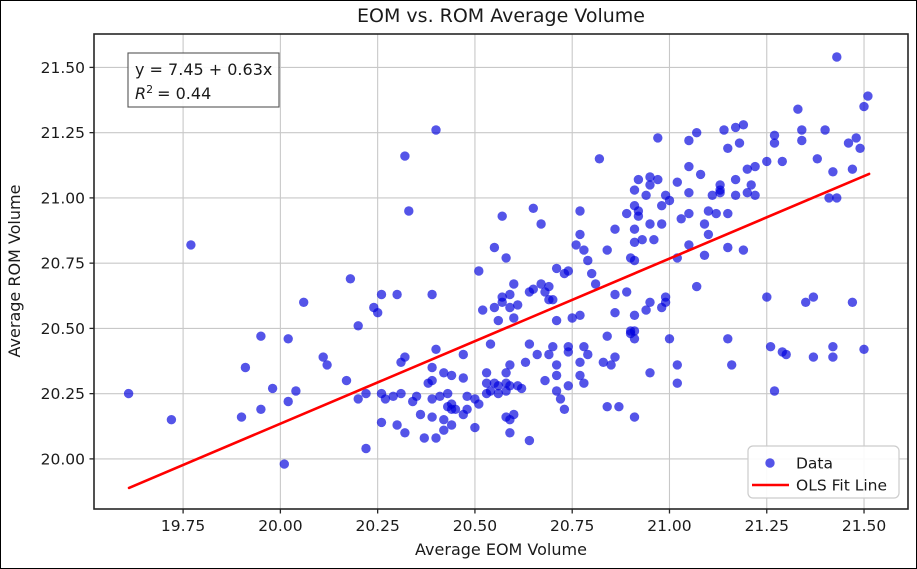  What do you see at coordinates (572, 526) in the screenshot?
I see `x-tick-label: 20.75` at bounding box center [572, 526].